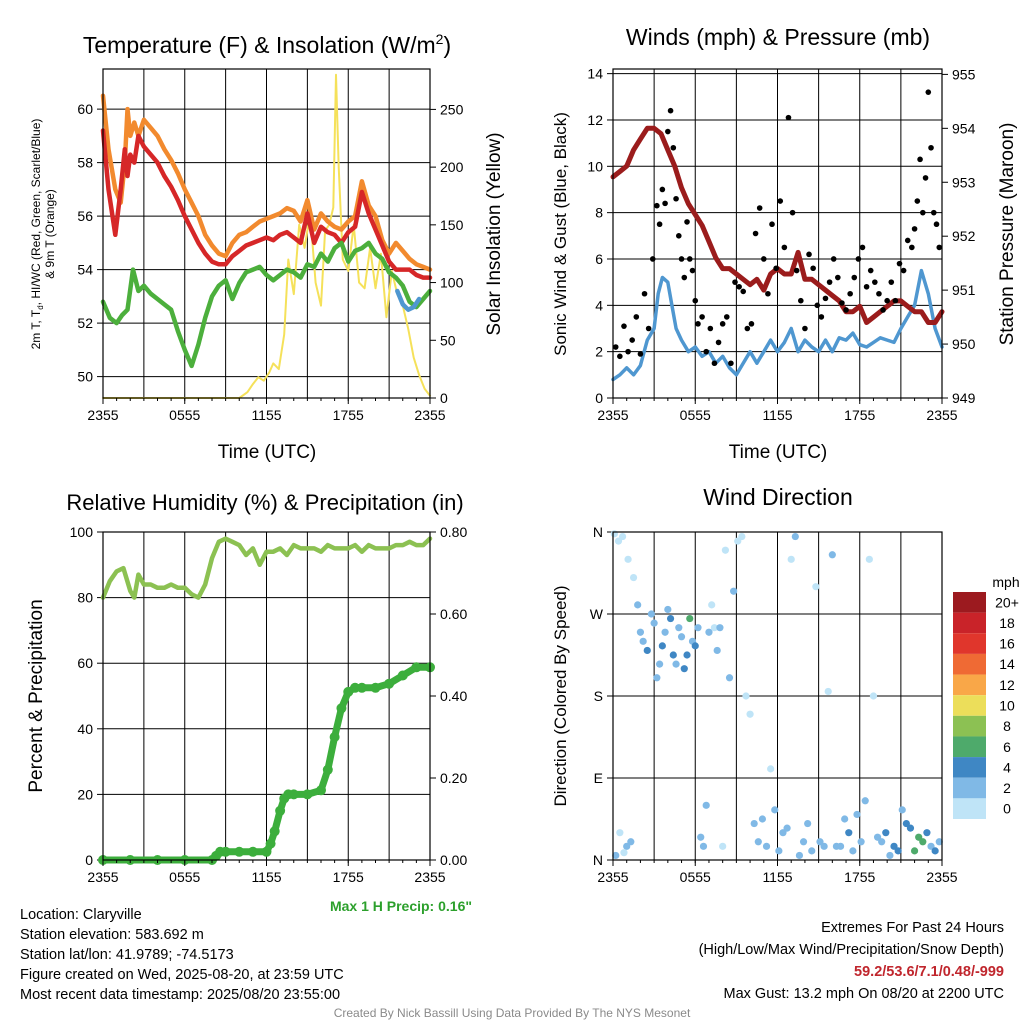  I want to click on title-close: ), so click(447, 45).